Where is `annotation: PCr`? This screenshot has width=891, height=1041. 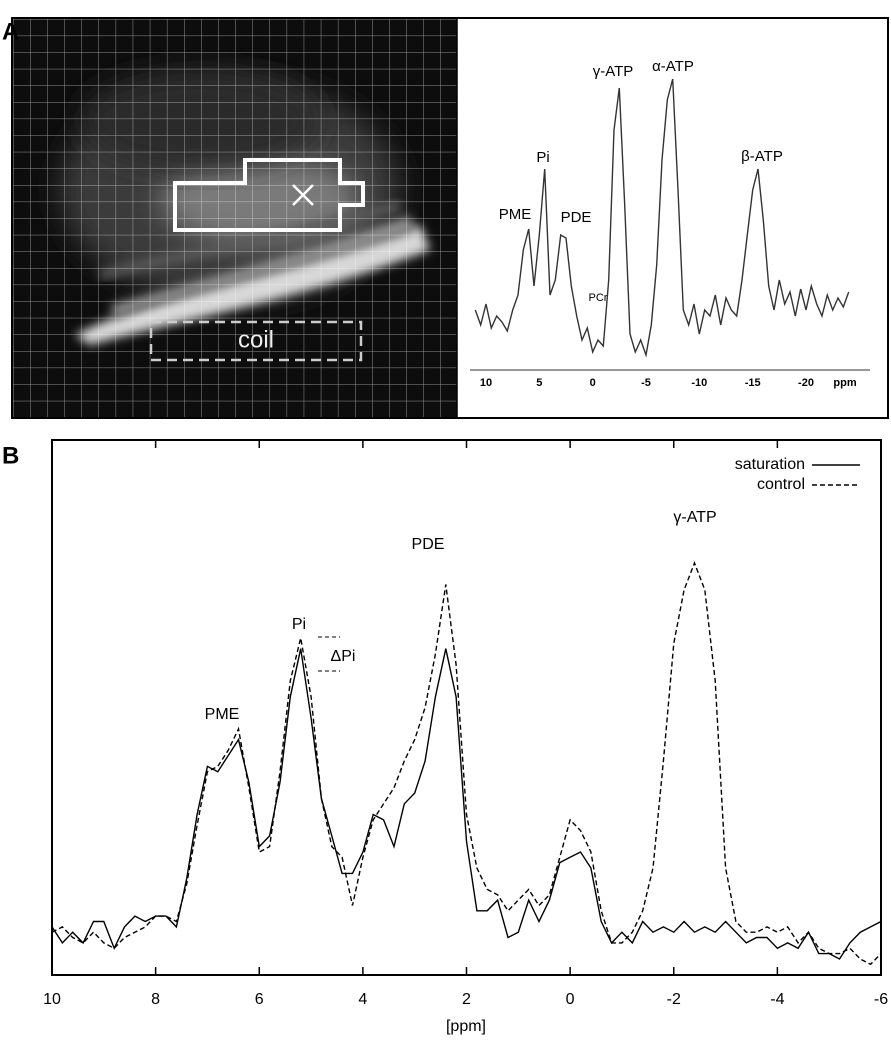 annotation: PCr is located at coordinates (598, 298).